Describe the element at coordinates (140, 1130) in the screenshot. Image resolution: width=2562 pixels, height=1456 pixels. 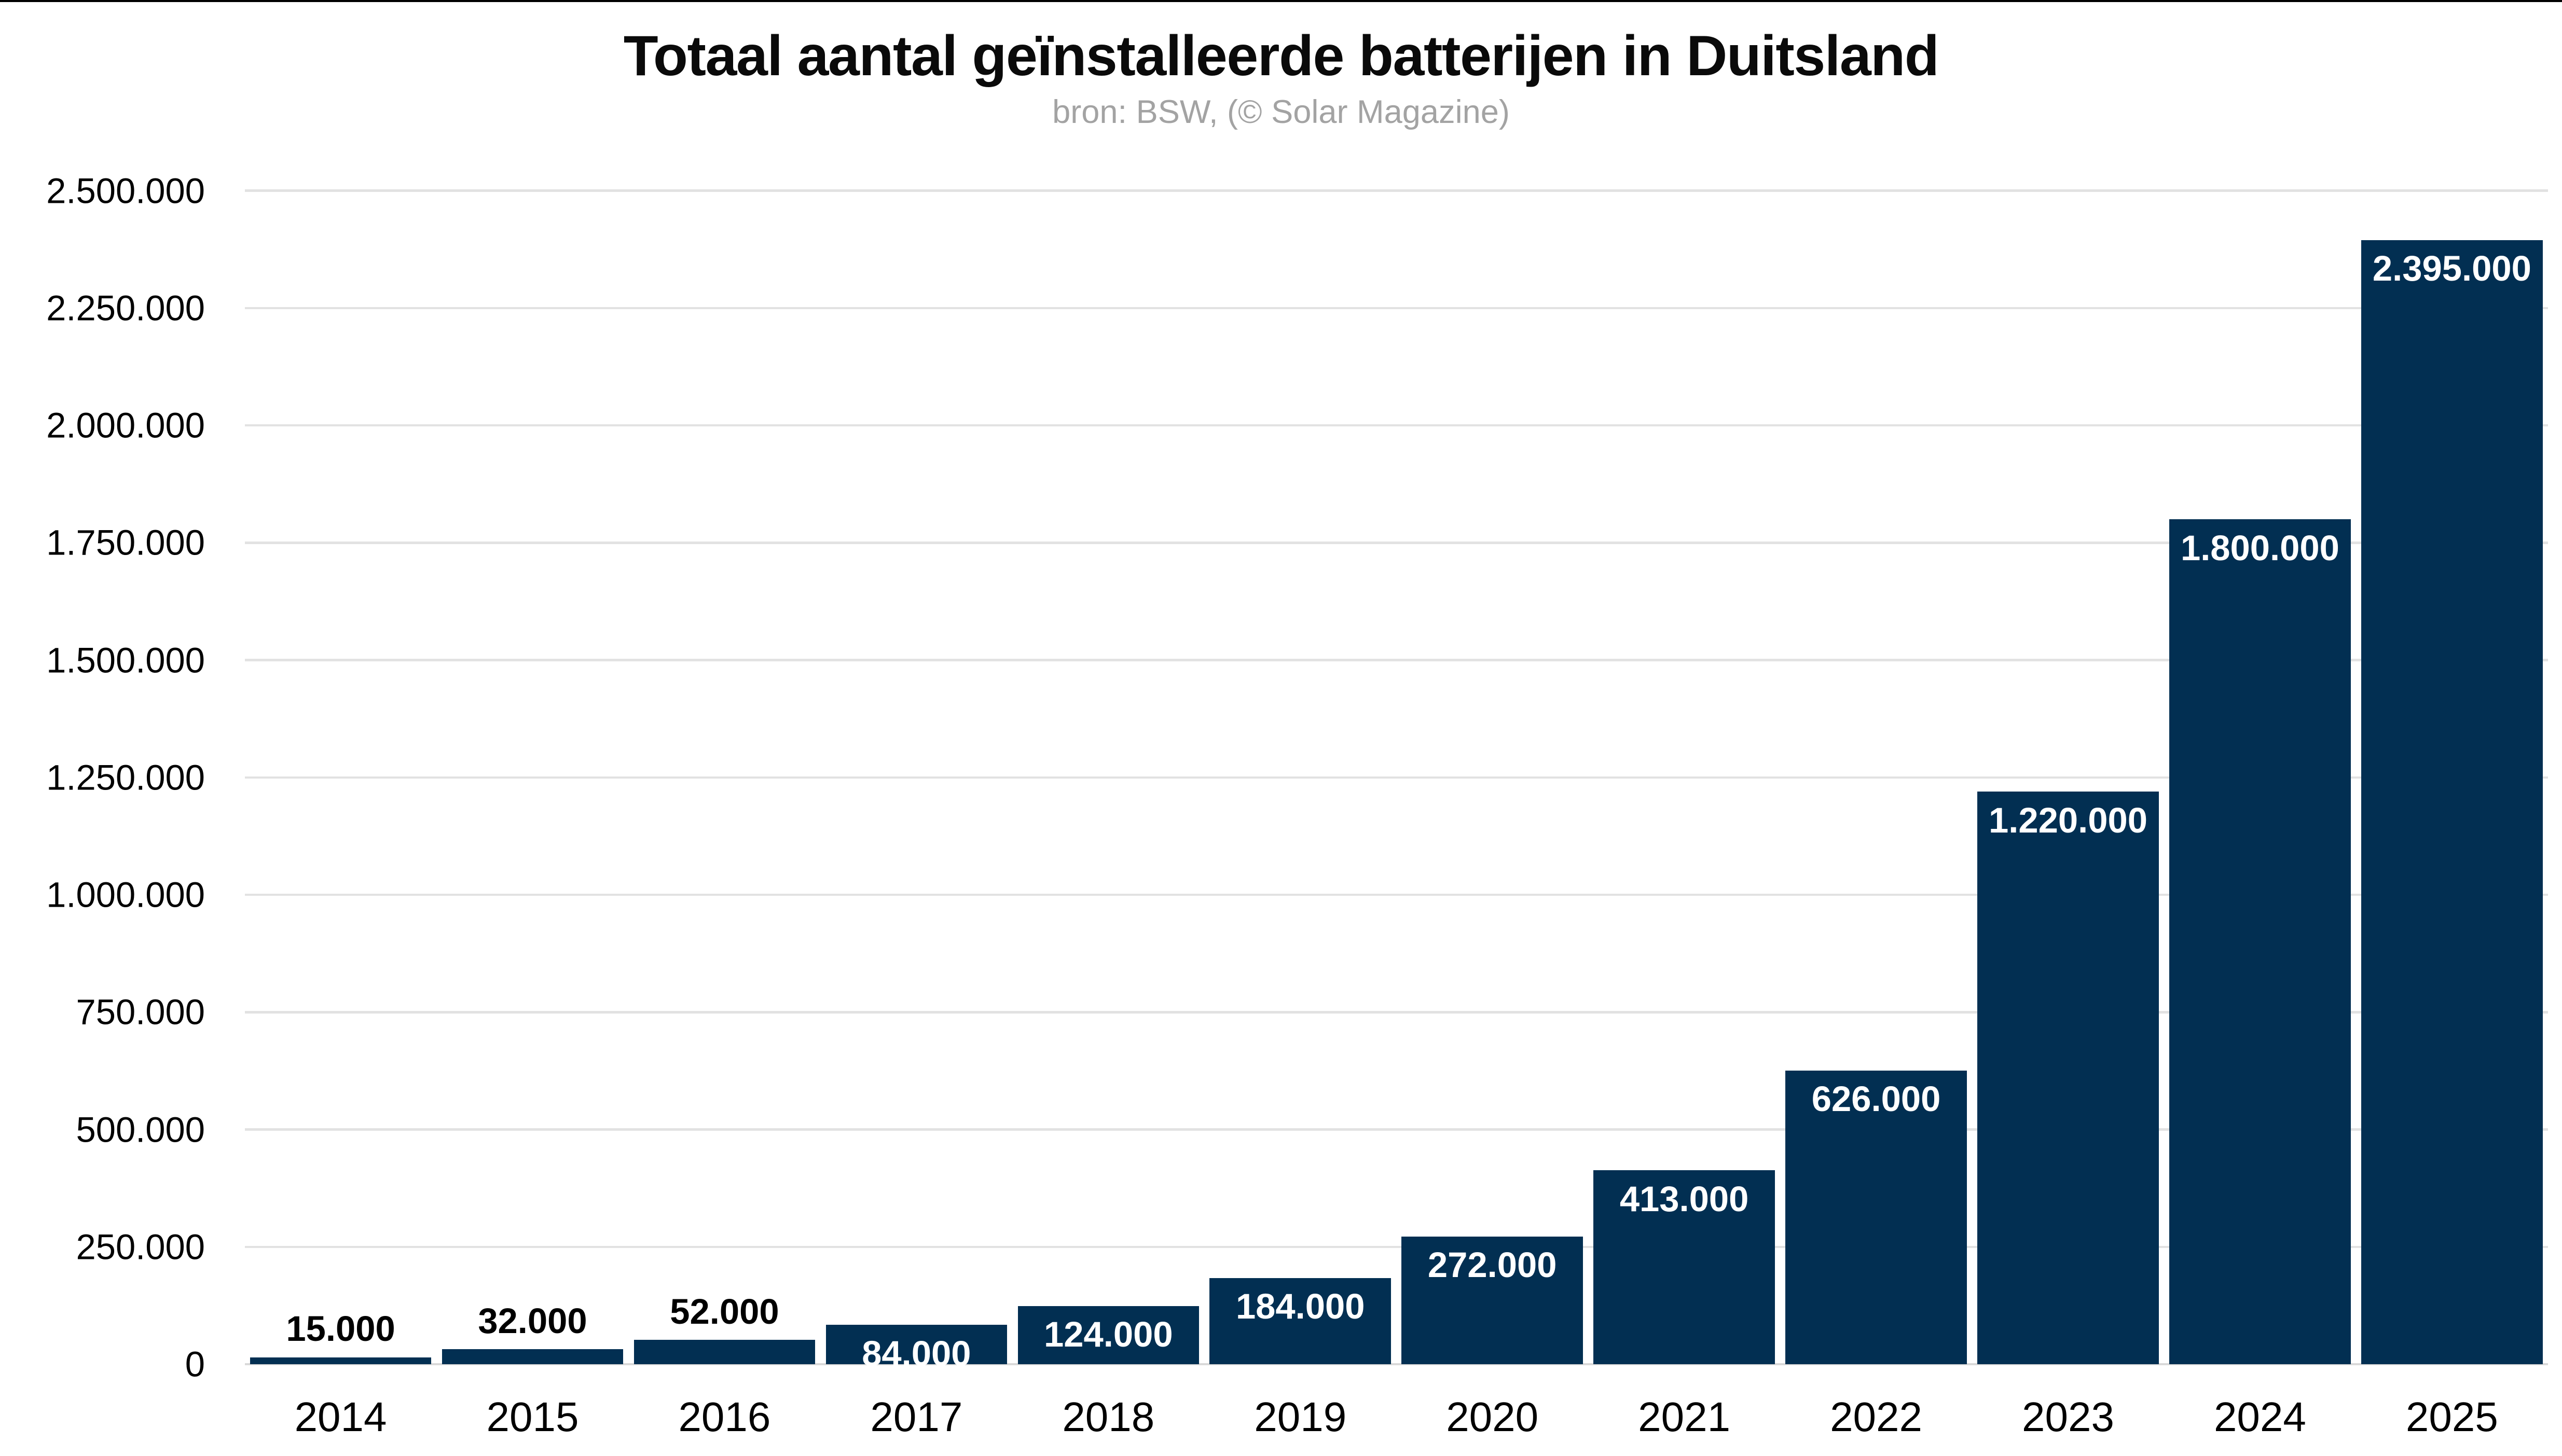
I see `y-axis-tick-label: 500.000` at that location.